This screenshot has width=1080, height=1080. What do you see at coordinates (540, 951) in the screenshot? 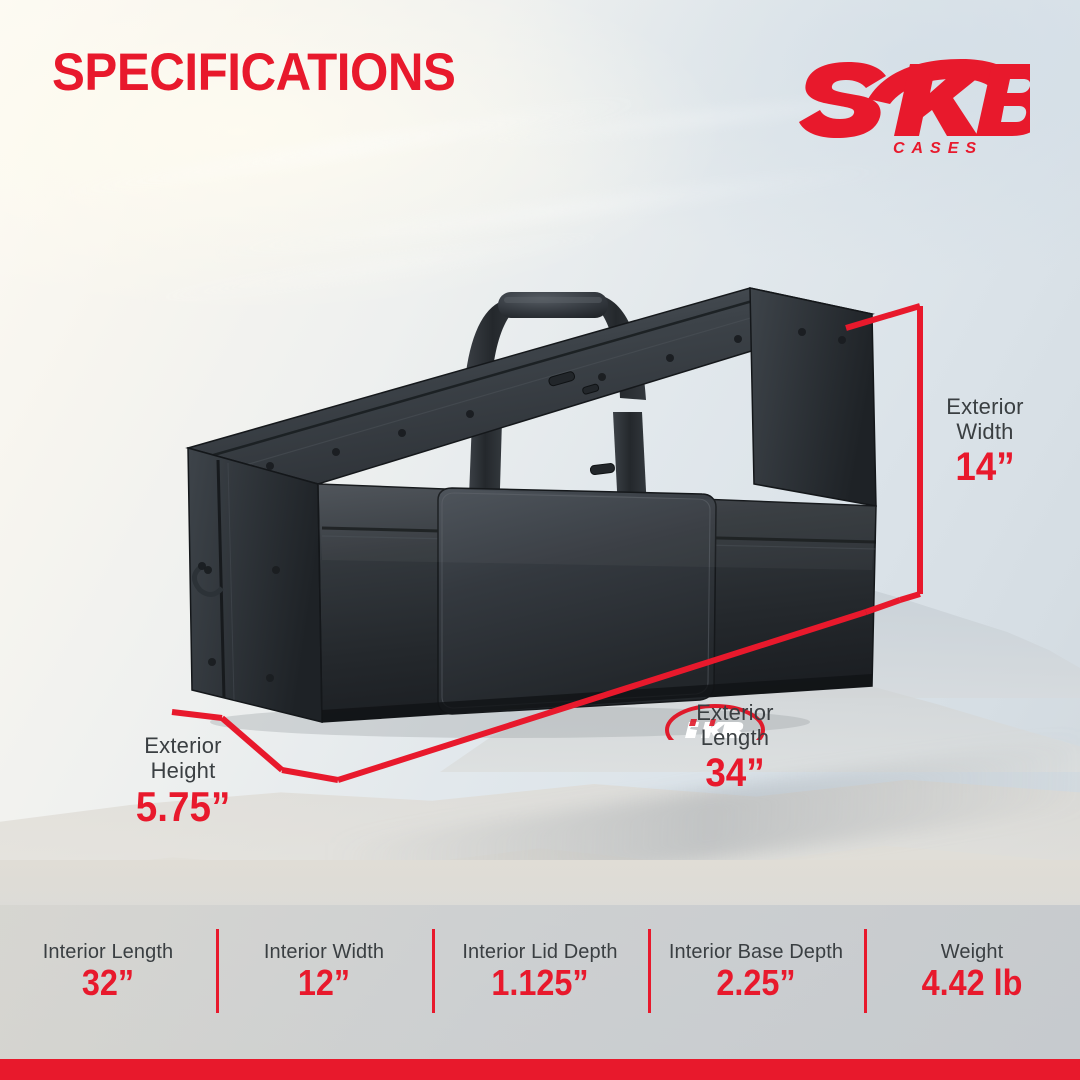
I see `spec-label: Interior Lid Depth` at bounding box center [540, 951].